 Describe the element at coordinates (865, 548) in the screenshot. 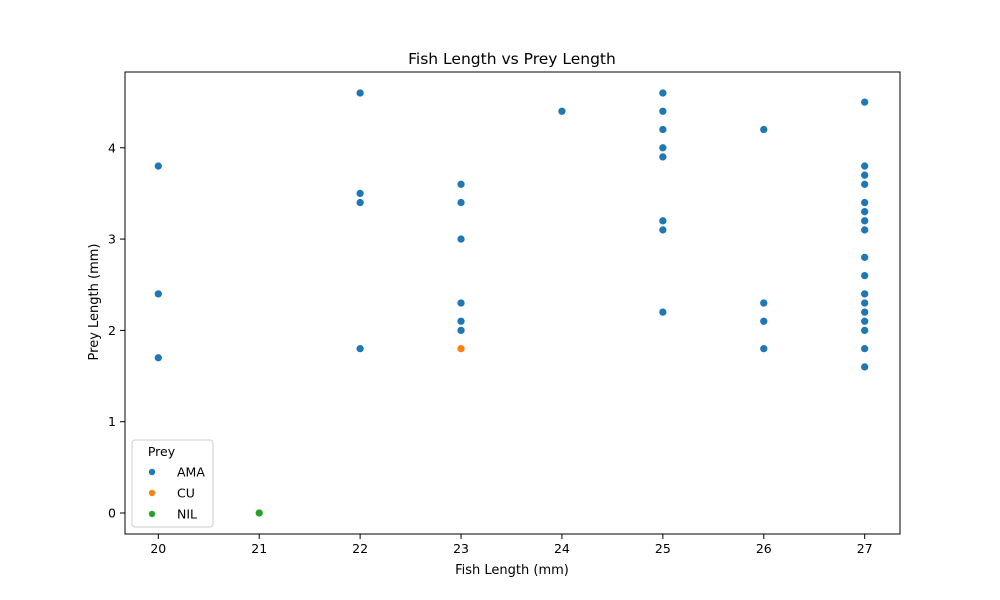

I see `x-tick-label: 27` at that location.